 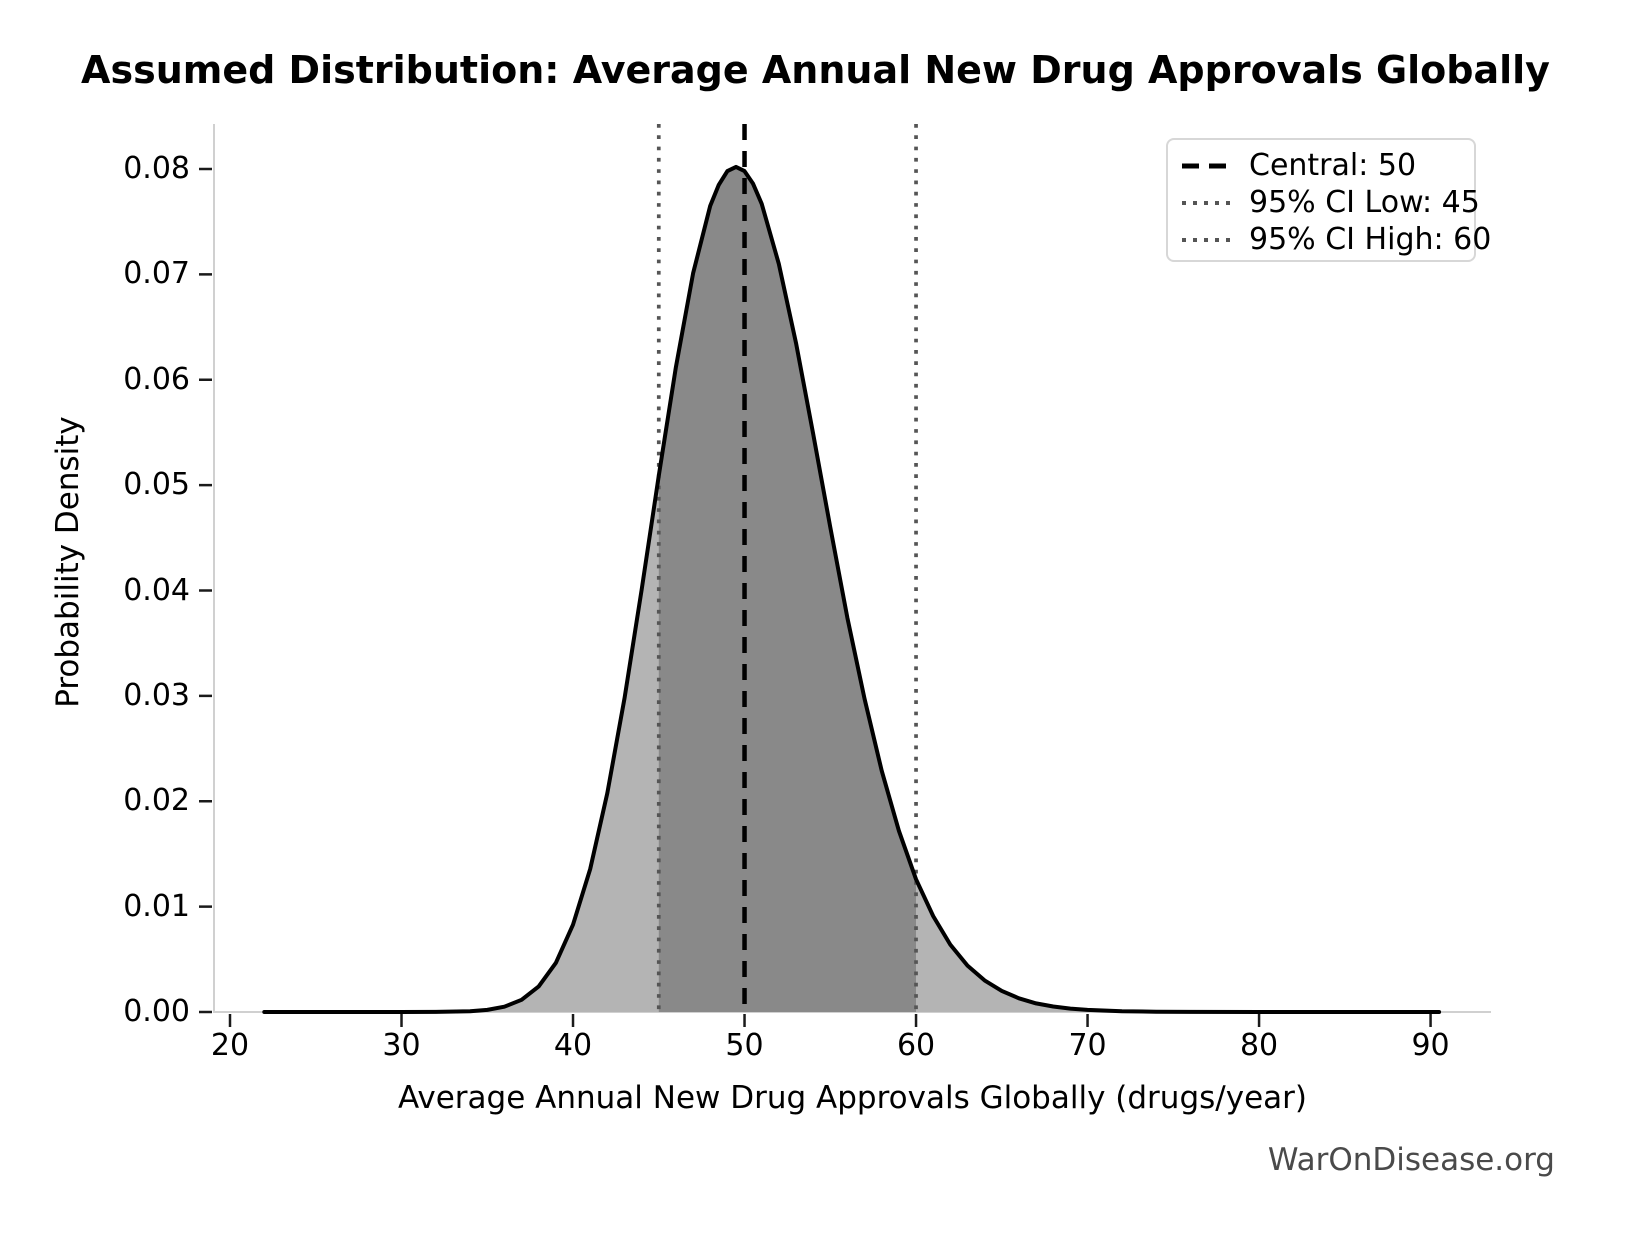 I want to click on dashed-line-sample-icon, so click(x=1207, y=165).